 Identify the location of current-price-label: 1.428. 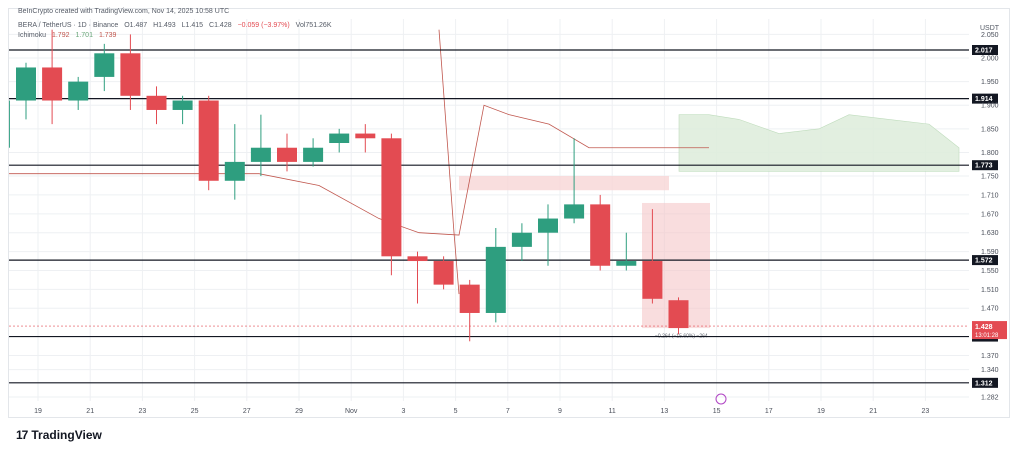
(984, 327).